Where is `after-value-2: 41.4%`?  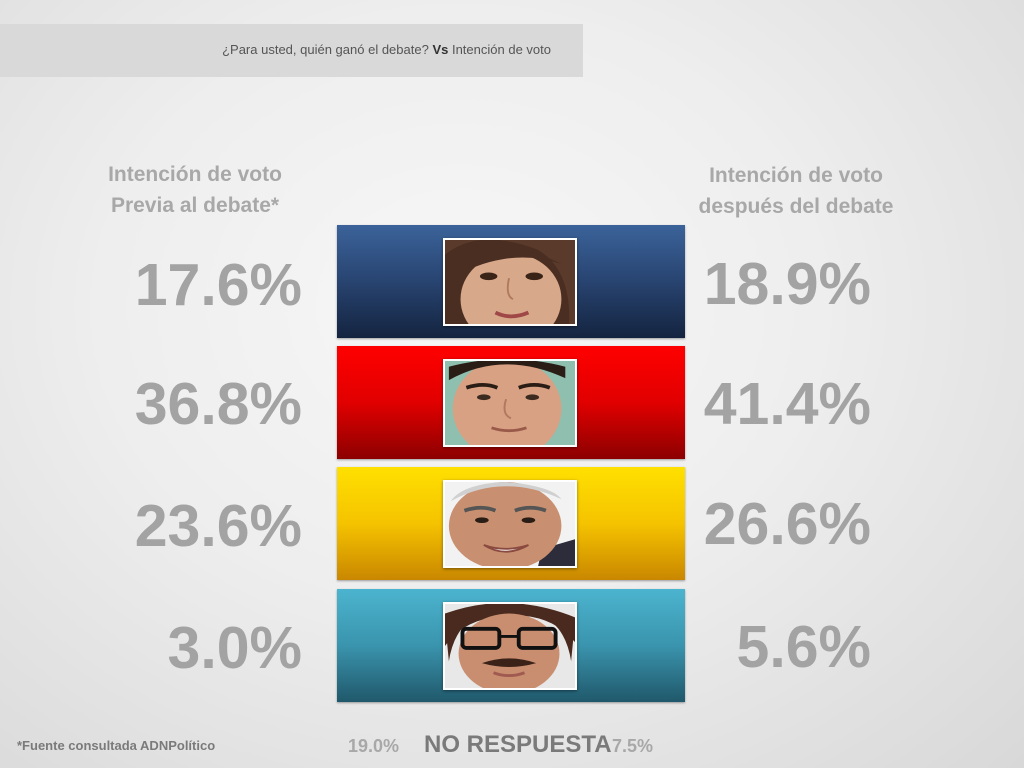 after-value-2: 41.4% is located at coordinates (787, 404).